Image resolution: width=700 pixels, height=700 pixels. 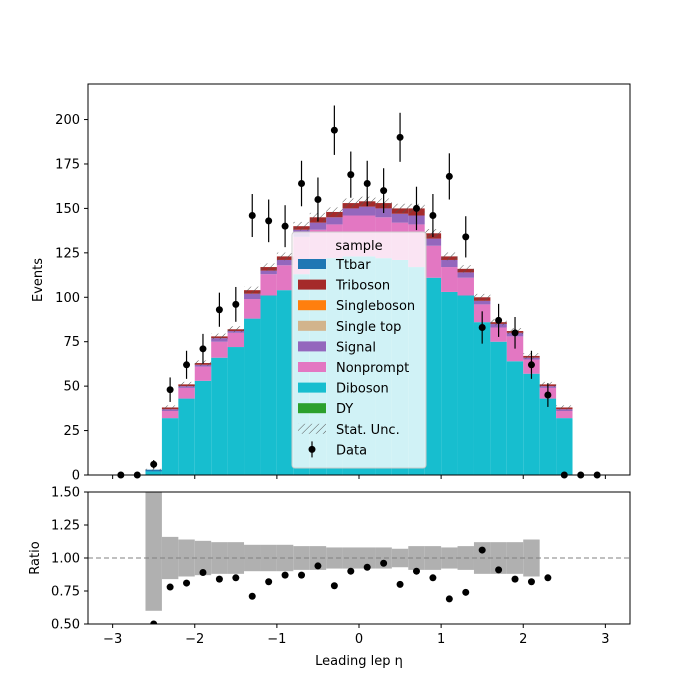 What do you see at coordinates (372, 368) in the screenshot?
I see `legend-label-nonprompt: Nonprompt` at bounding box center [372, 368].